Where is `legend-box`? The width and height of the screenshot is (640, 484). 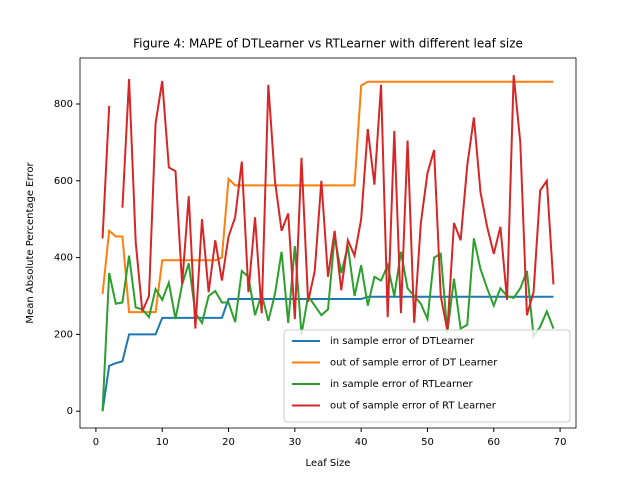
legend-box is located at coordinates (427, 376).